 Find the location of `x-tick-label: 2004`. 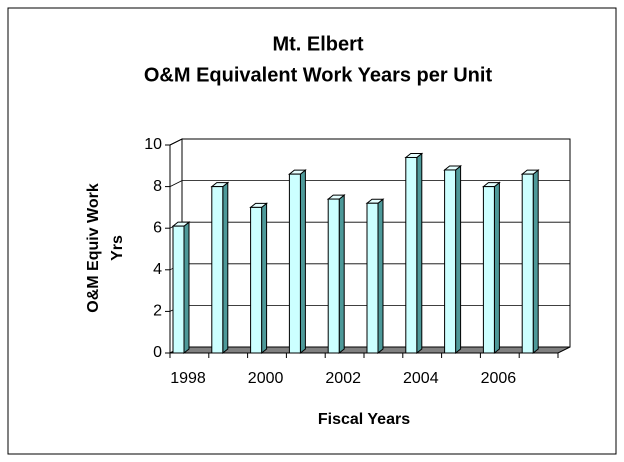

x-tick-label: 2004 is located at coordinates (421, 378).